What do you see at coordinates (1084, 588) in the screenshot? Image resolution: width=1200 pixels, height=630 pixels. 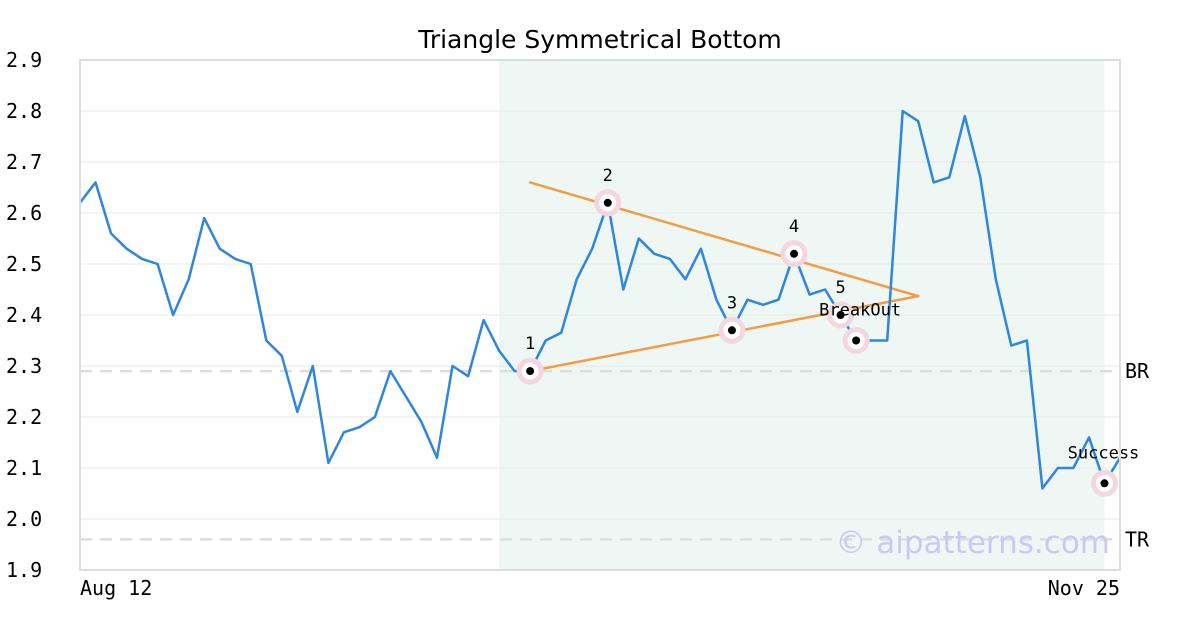 I see `x-tick-label: Nov 25` at bounding box center [1084, 588].